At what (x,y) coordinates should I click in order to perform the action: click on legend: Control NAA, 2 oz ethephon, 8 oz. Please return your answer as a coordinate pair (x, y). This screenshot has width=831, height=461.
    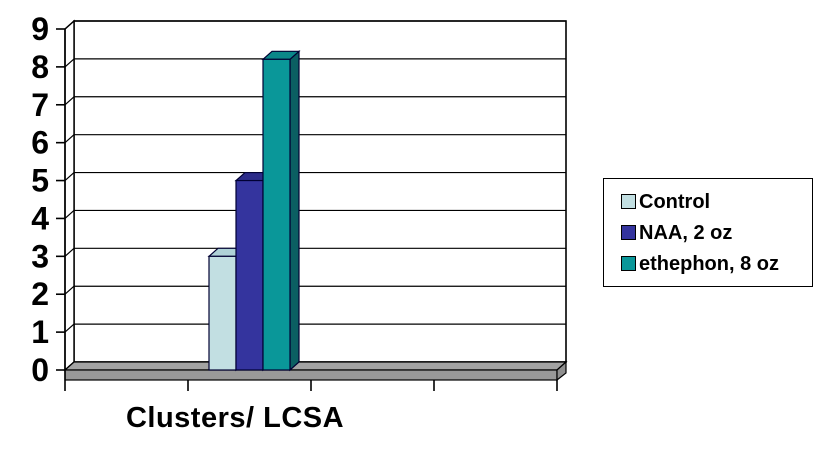
    Looking at the image, I should click on (708, 232).